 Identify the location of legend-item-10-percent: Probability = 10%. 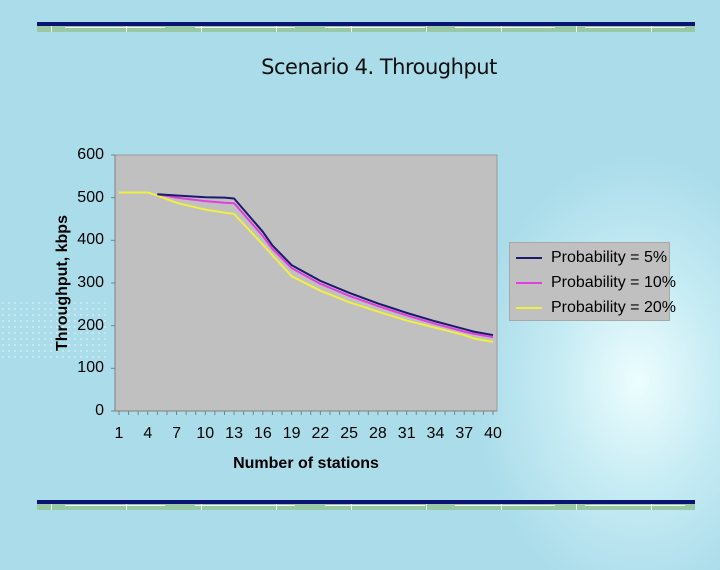
(596, 283).